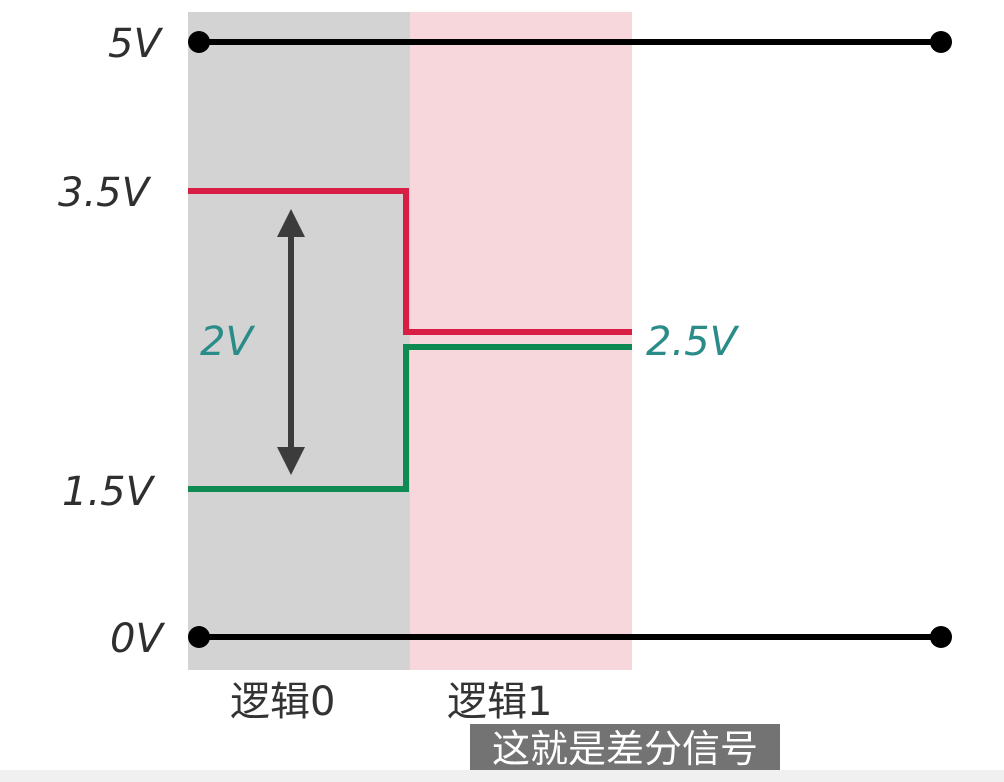 The image size is (1004, 782). I want to click on rail-5v-right-dot, so click(941, 42).